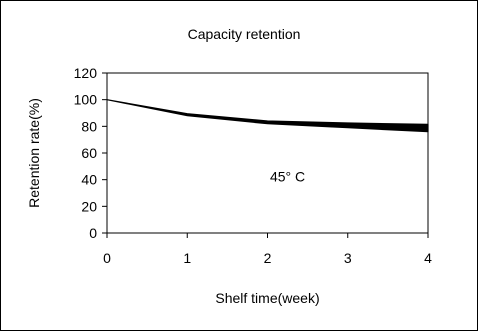  What do you see at coordinates (93, 233) in the screenshot?
I see `y-tick-label-0: 0` at bounding box center [93, 233].